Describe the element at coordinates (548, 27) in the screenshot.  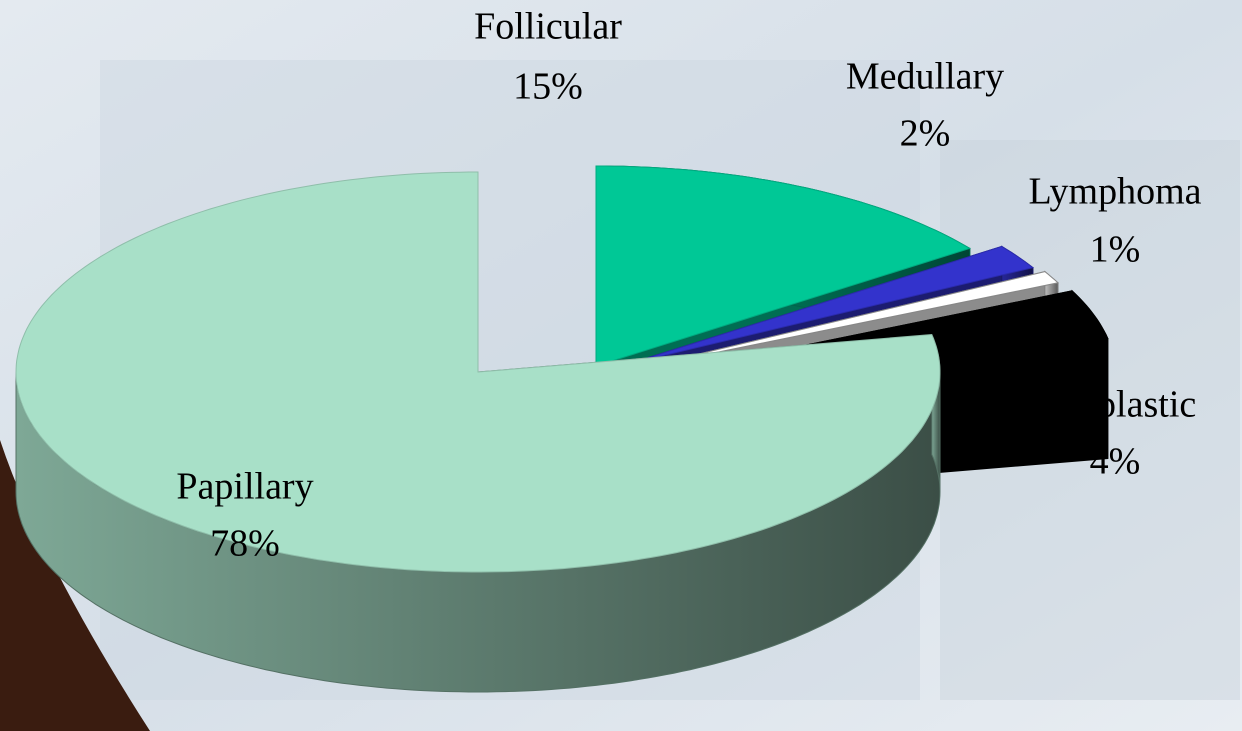
I see `slice-label: Follicular` at that location.